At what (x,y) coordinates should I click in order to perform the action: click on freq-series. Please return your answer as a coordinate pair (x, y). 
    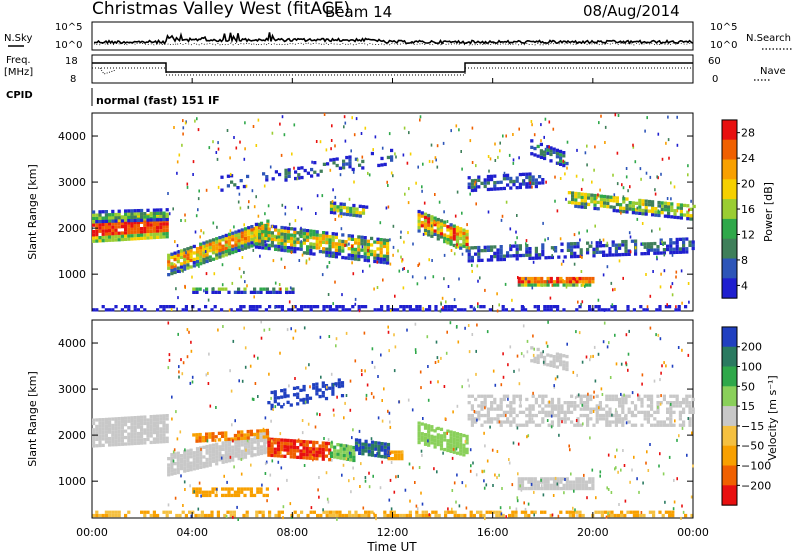
    Looking at the image, I should click on (392, 67).